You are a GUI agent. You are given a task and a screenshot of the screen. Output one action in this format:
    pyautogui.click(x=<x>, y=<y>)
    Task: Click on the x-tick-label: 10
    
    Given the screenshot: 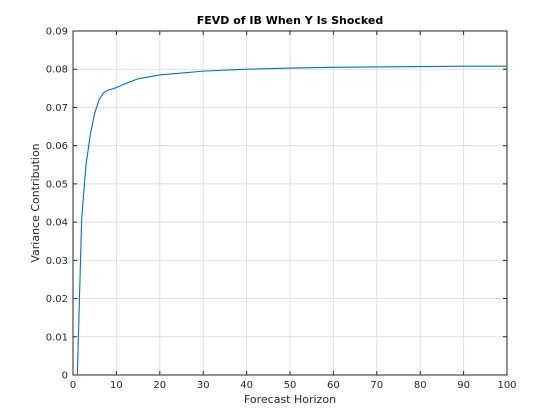 What is the action you would take?
    pyautogui.click(x=116, y=385)
    